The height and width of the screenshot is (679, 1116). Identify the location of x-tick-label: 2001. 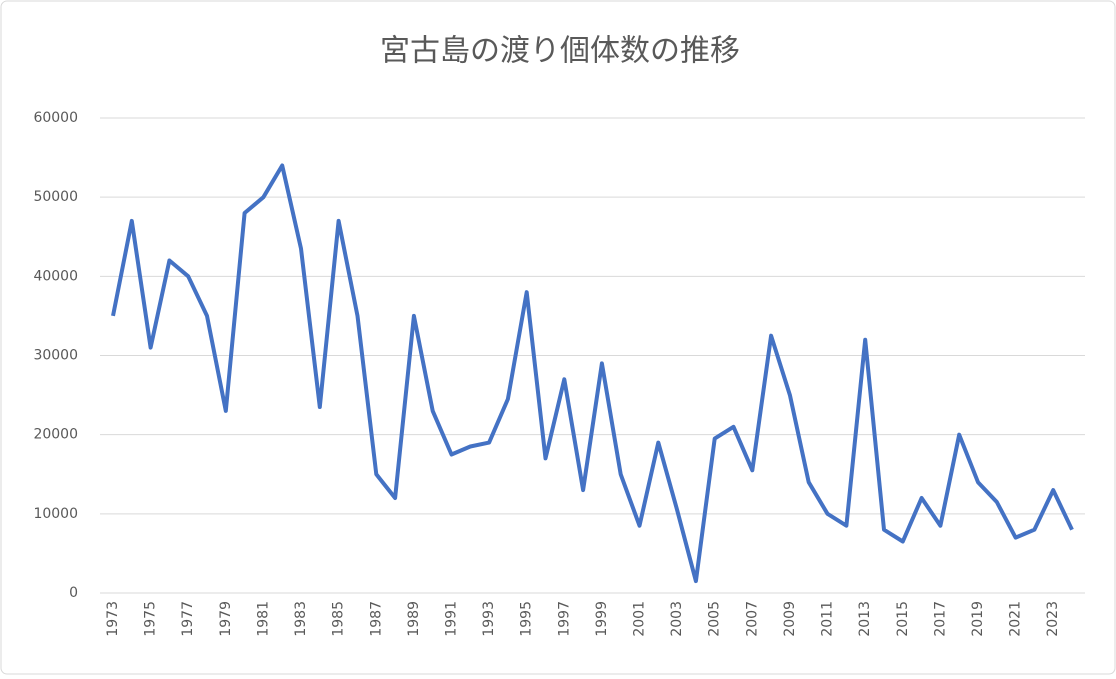
(640, 619).